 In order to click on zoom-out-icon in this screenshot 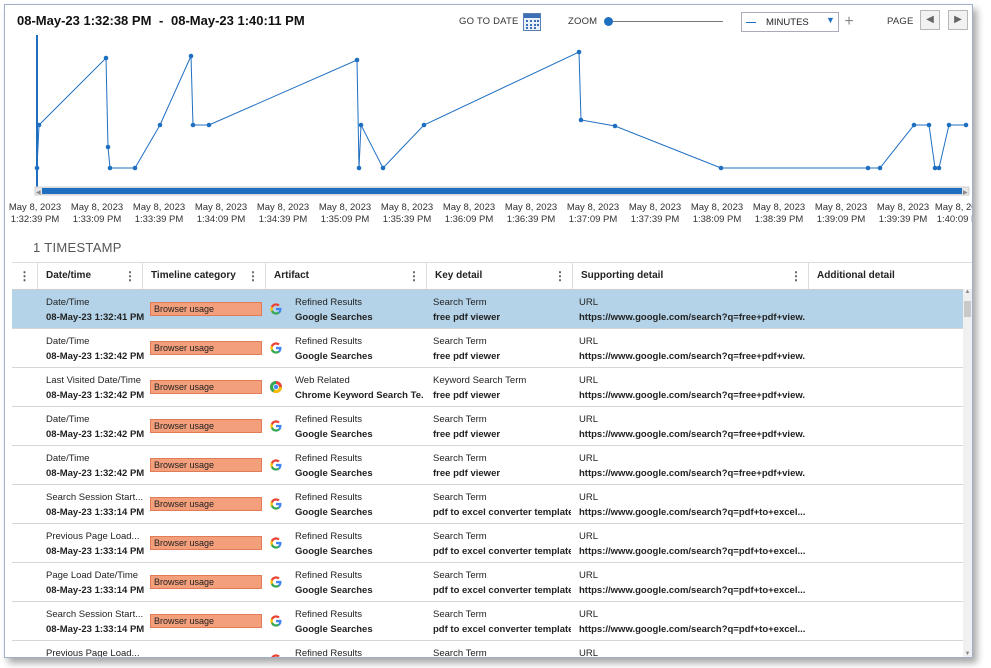, I will do `click(751, 22)`.